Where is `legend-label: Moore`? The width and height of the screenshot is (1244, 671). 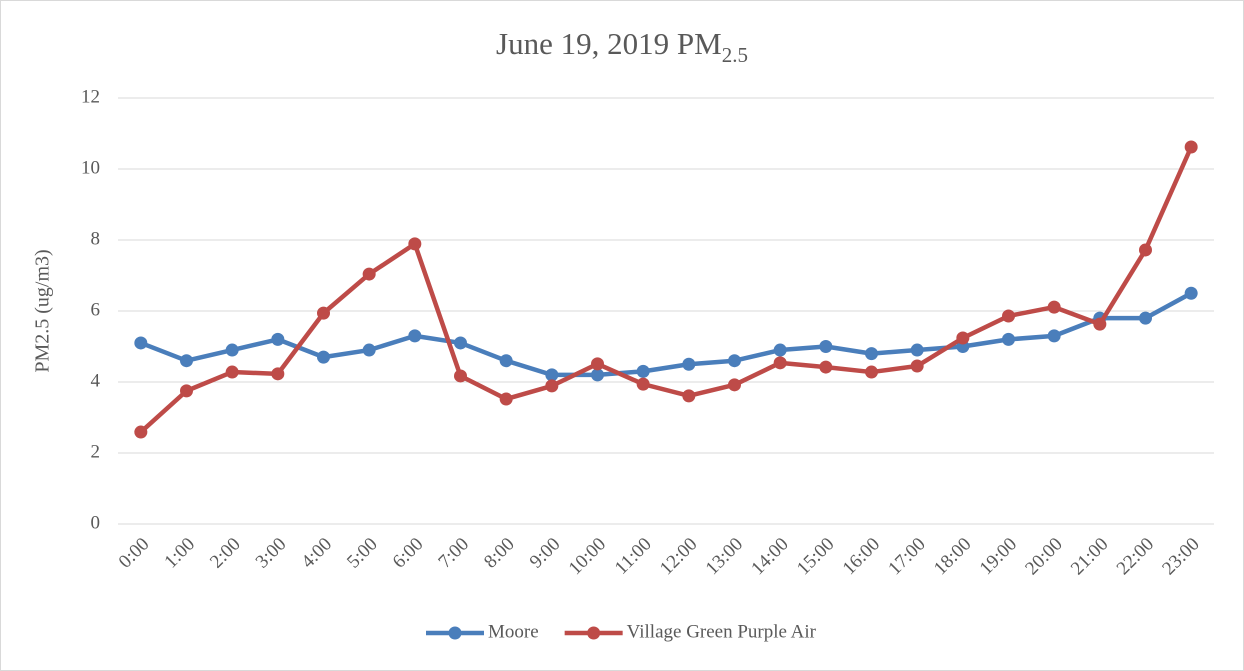
legend-label: Moore is located at coordinates (513, 631).